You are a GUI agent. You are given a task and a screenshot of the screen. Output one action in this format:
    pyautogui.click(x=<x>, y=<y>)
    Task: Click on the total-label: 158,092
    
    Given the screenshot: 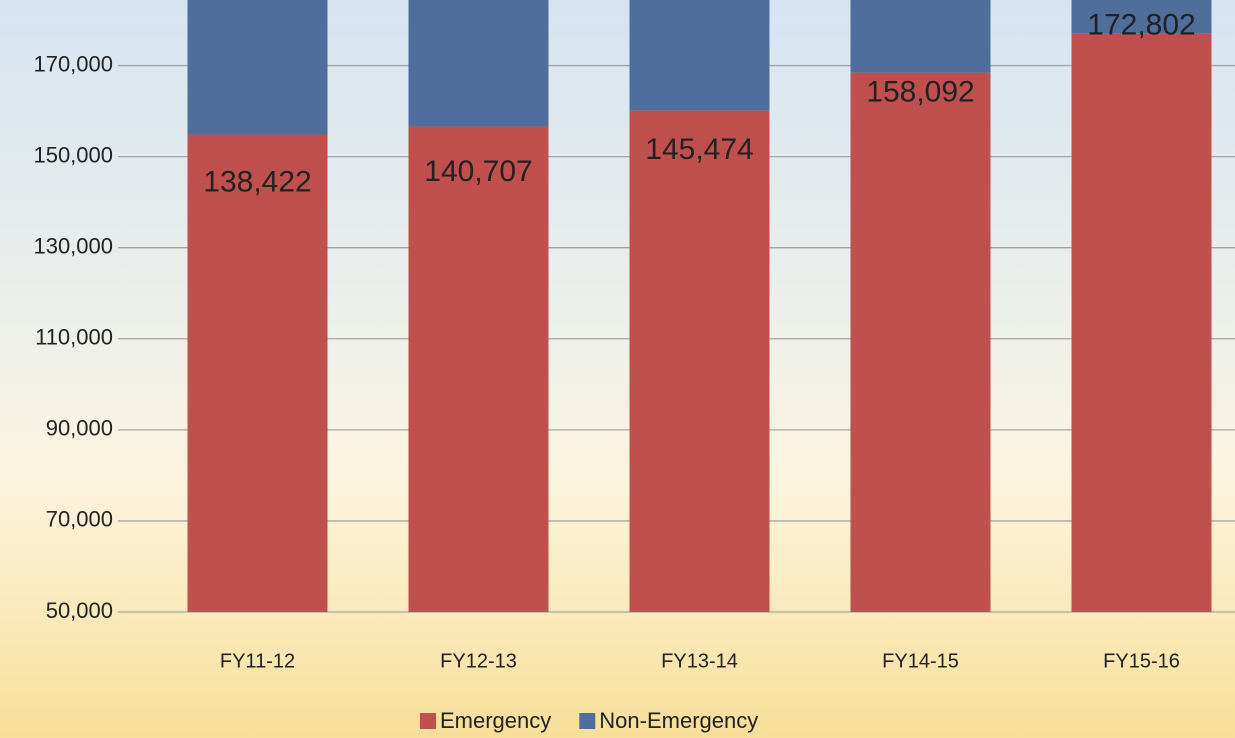 What is the action you would take?
    pyautogui.click(x=920, y=92)
    